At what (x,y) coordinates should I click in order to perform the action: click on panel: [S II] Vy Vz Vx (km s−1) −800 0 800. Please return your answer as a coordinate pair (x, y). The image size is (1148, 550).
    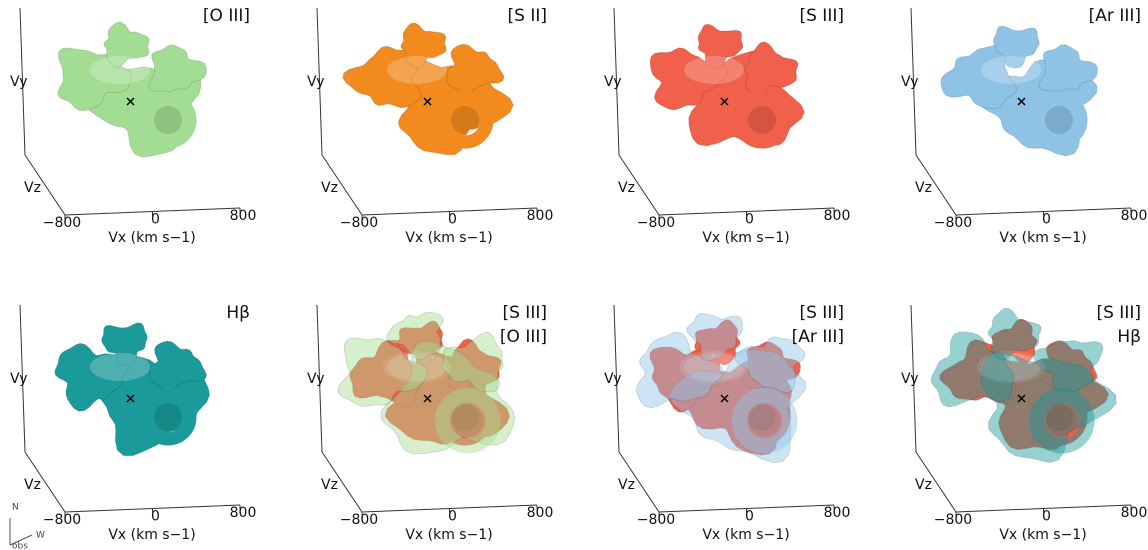
    Looking at the image, I should click on (430, 126).